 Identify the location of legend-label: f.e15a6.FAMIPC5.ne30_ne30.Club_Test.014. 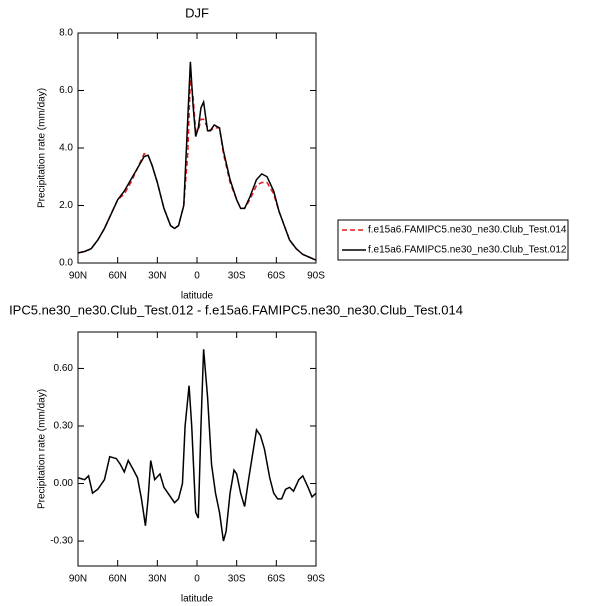
(467, 230).